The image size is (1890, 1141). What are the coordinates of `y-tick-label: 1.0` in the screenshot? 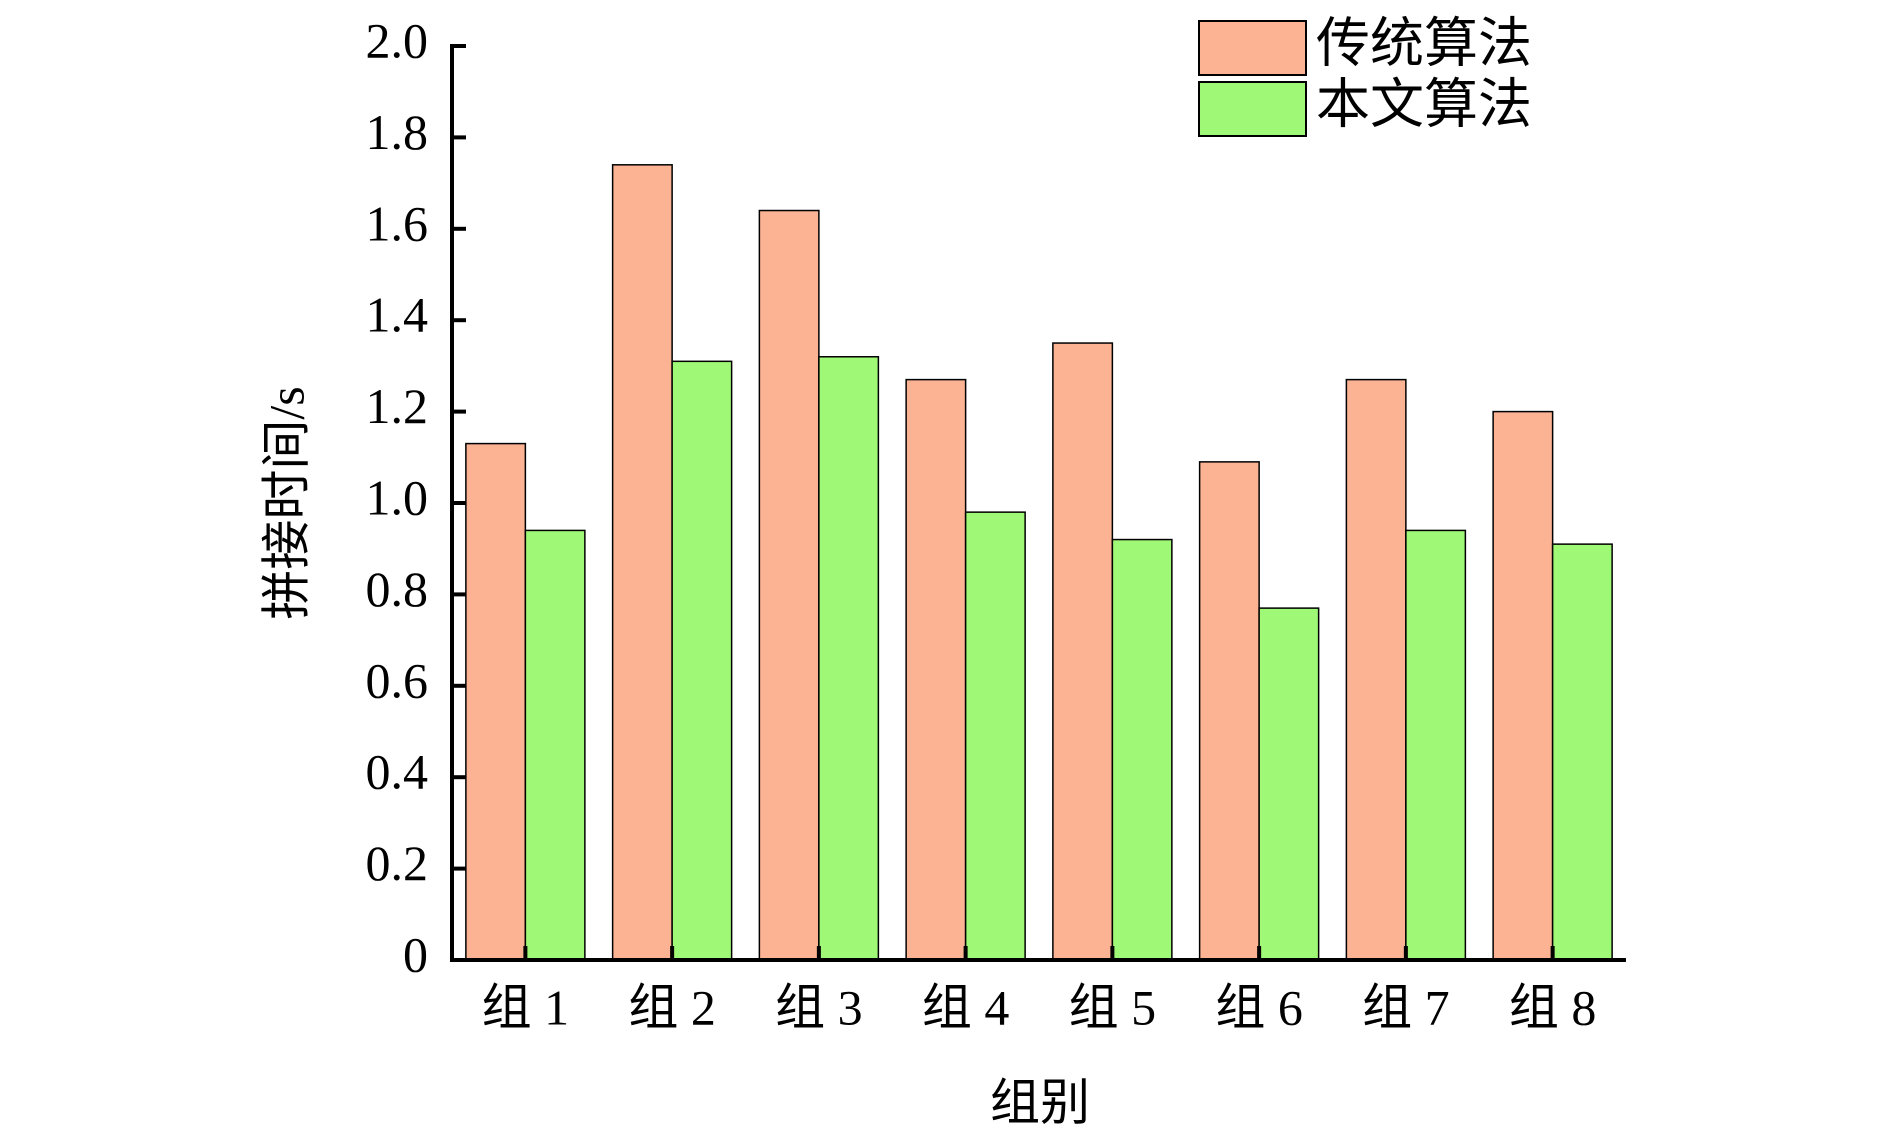 It's located at (397, 497).